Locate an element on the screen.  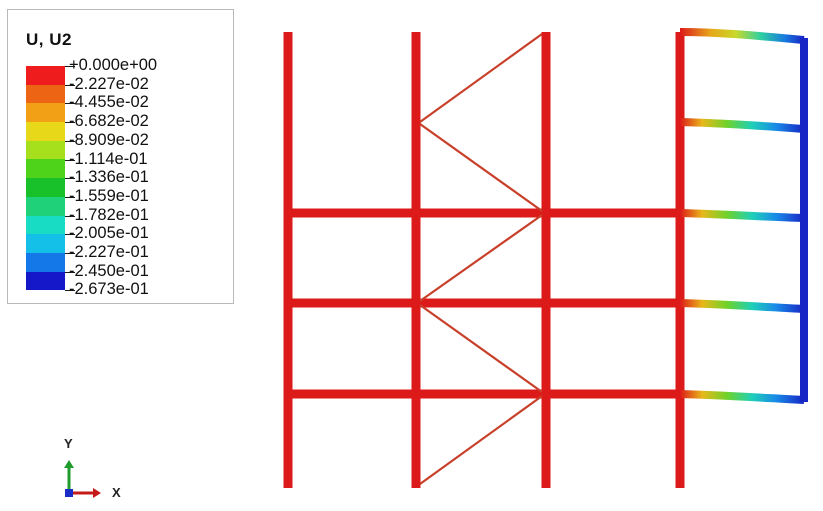
legend-value-label: -6.682e-02 is located at coordinates (109, 121).